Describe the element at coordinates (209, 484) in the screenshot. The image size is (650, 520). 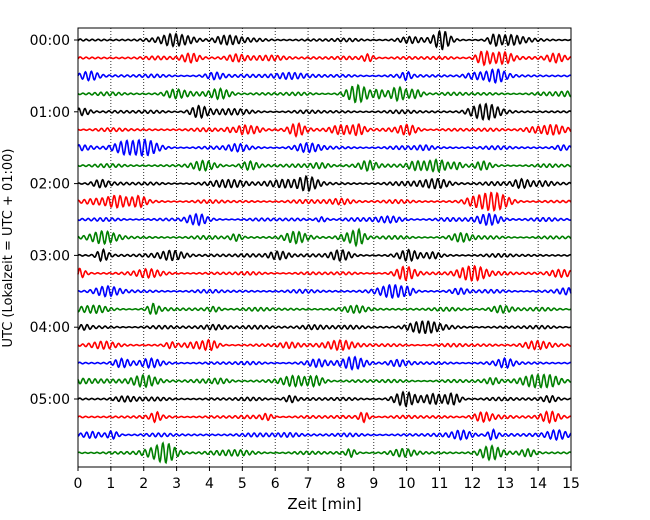
I see `x-tick-label: 4` at that location.